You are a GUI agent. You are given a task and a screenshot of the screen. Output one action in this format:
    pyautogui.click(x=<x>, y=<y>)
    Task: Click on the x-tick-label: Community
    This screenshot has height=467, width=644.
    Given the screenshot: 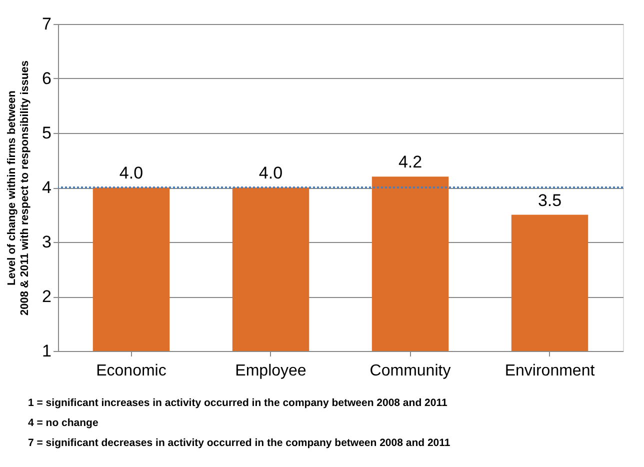 What is the action you would take?
    pyautogui.click(x=410, y=371)
    